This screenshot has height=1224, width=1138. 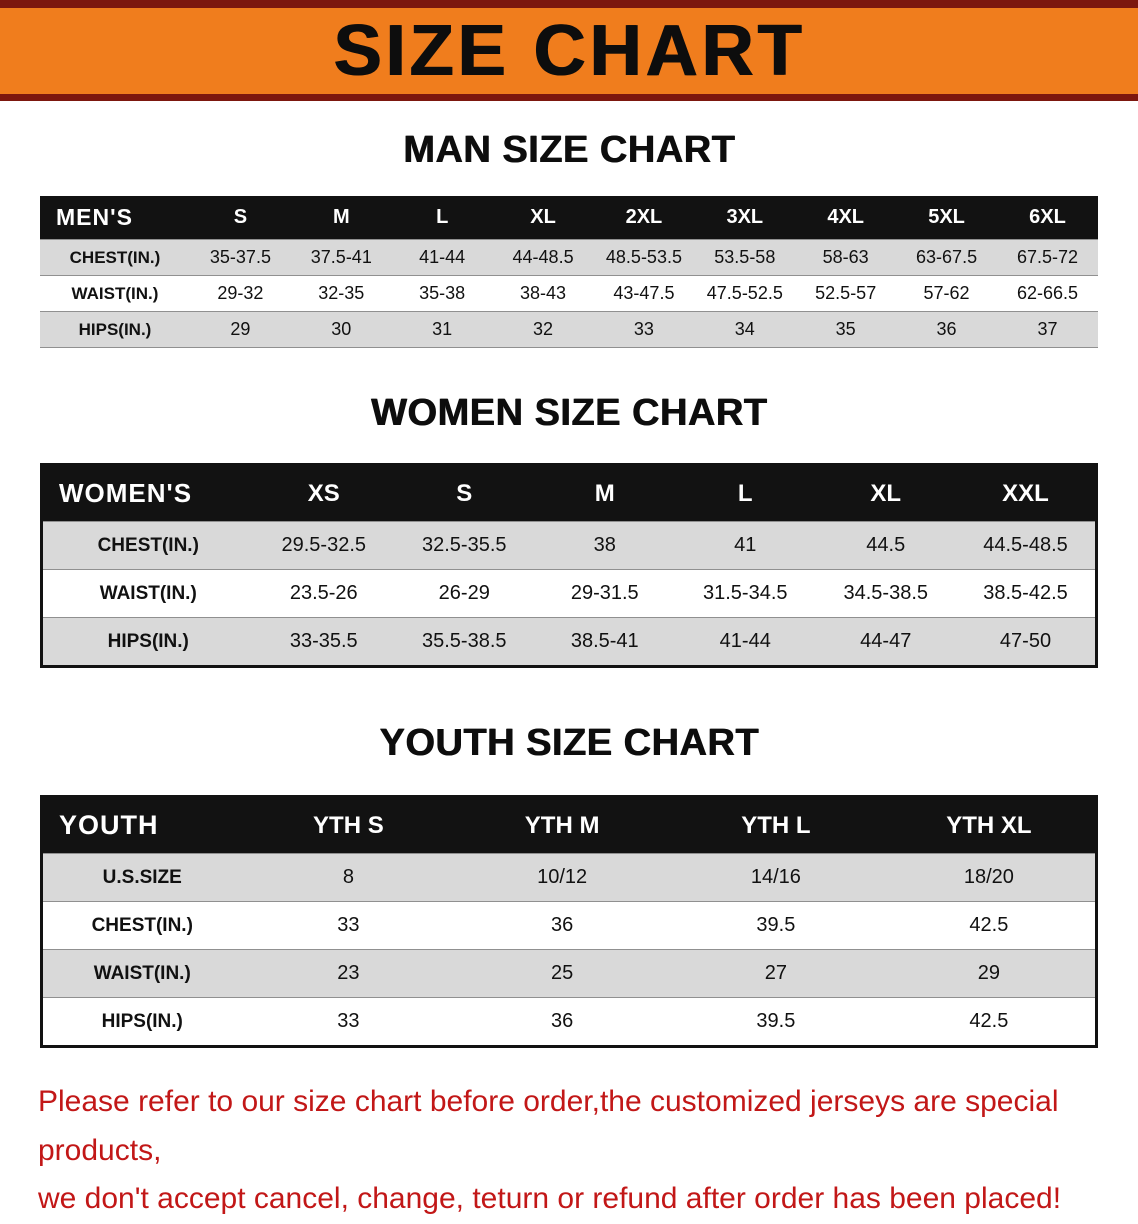 What do you see at coordinates (323, 493) in the screenshot?
I see `size-header-cell: XS` at bounding box center [323, 493].